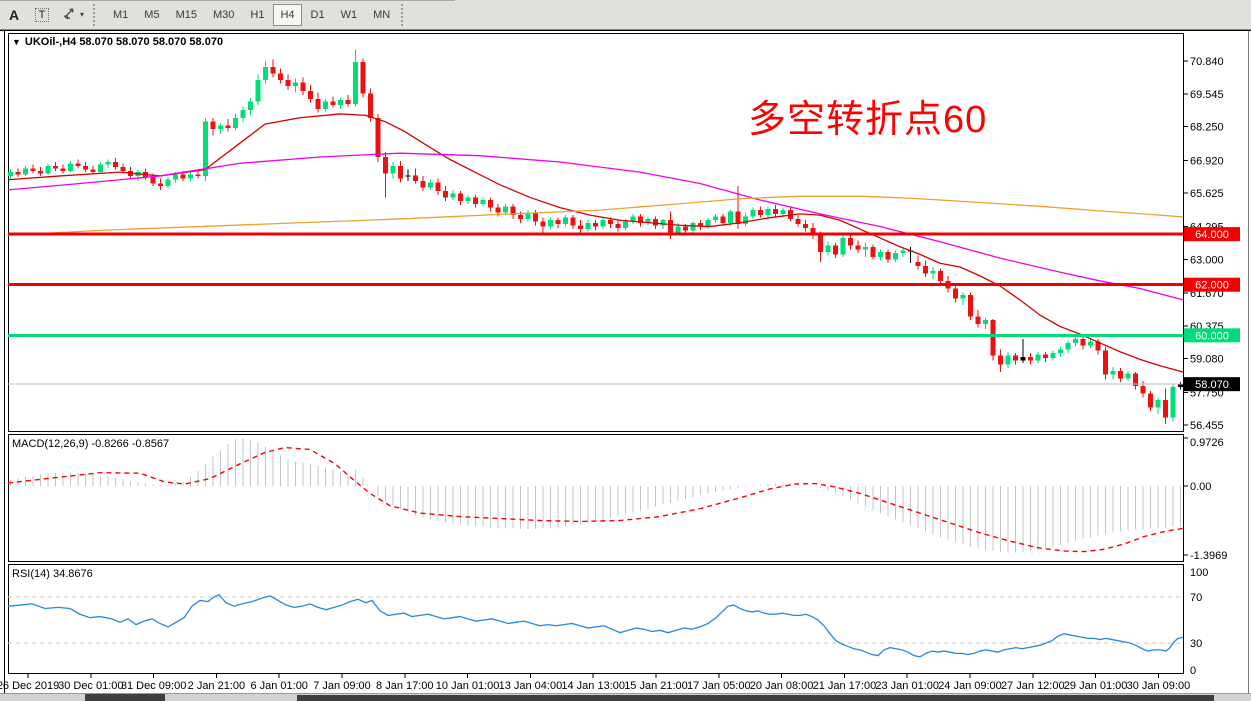  What do you see at coordinates (1212, 235) in the screenshot?
I see `svg-text: 64.000` at bounding box center [1212, 235].